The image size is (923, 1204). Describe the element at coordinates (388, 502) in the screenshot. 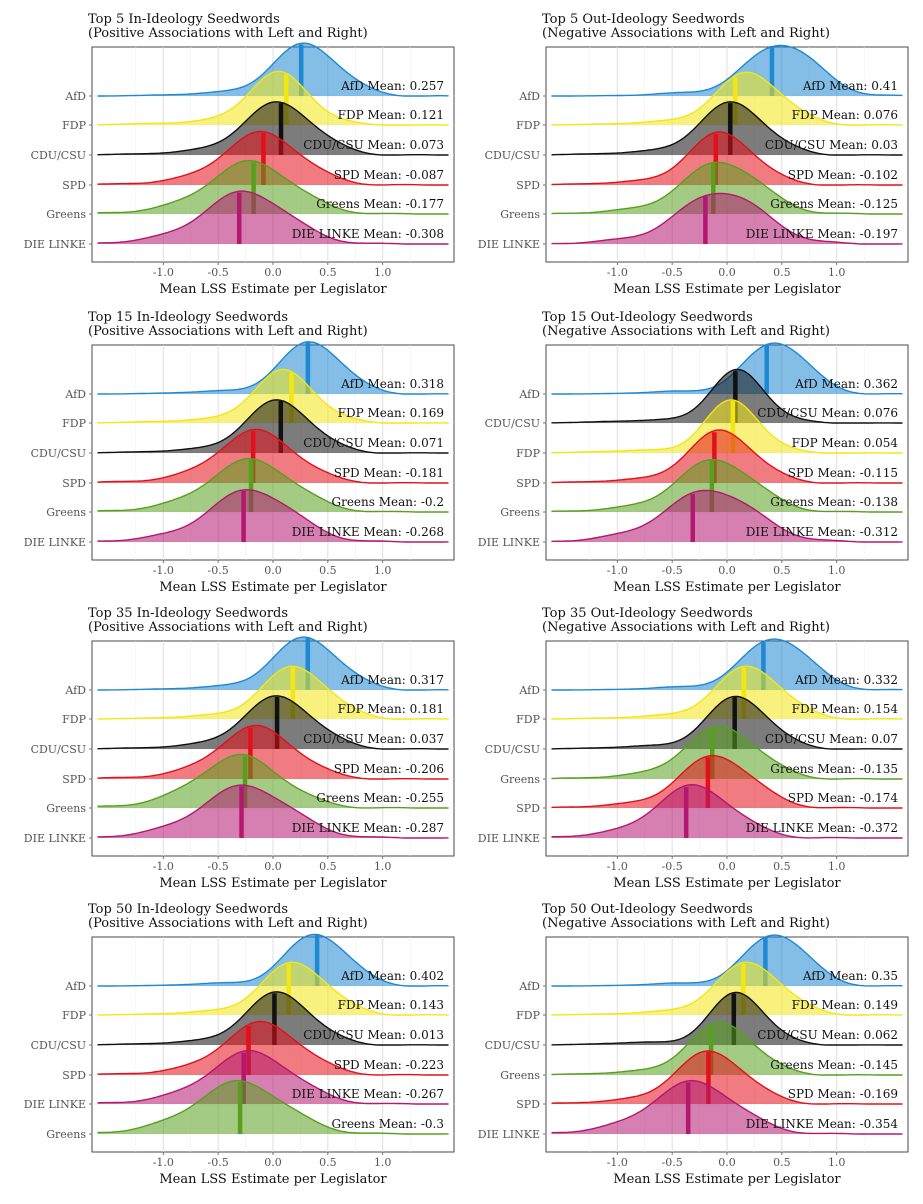

I see `mean-label-greens: Greens Mean: -0.2` at that location.